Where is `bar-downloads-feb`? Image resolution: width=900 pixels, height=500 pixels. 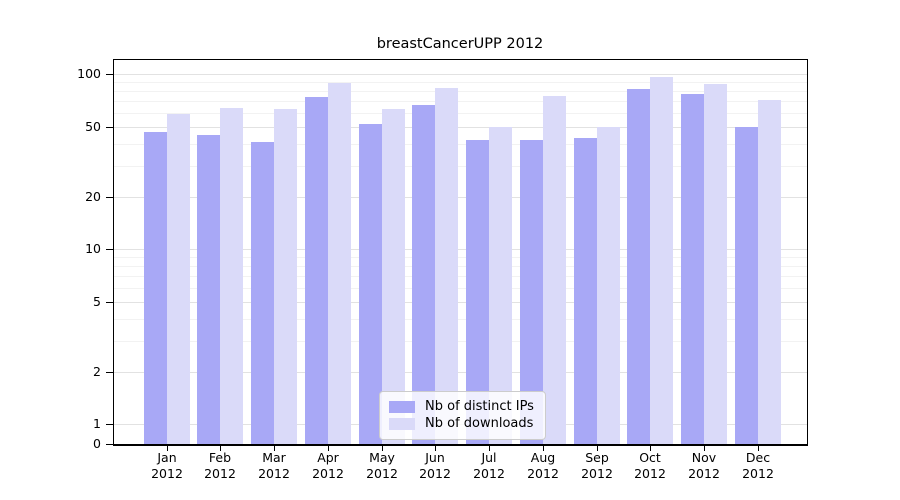
bar-downloads-feb is located at coordinates (231, 276).